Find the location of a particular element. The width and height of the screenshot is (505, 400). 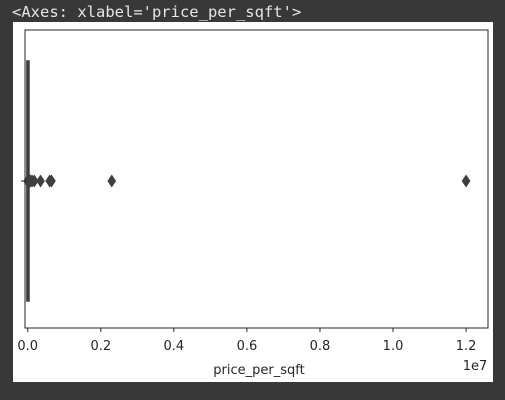

x-axis-label: price_per_sqft is located at coordinates (258, 370).